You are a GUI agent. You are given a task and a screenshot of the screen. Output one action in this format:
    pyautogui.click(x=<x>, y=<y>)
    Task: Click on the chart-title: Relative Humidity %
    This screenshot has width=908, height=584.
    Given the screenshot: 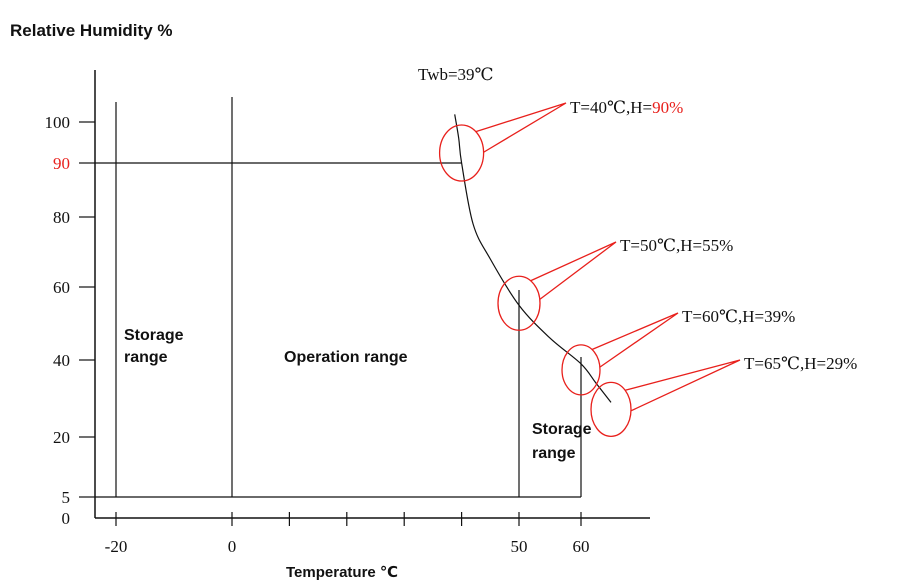 What is the action you would take?
    pyautogui.click(x=91, y=30)
    